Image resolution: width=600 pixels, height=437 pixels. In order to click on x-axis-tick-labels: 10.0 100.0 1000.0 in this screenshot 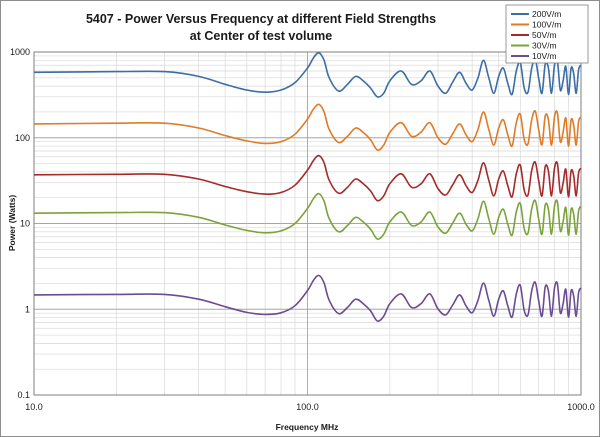, I will do `click(310, 407)`.